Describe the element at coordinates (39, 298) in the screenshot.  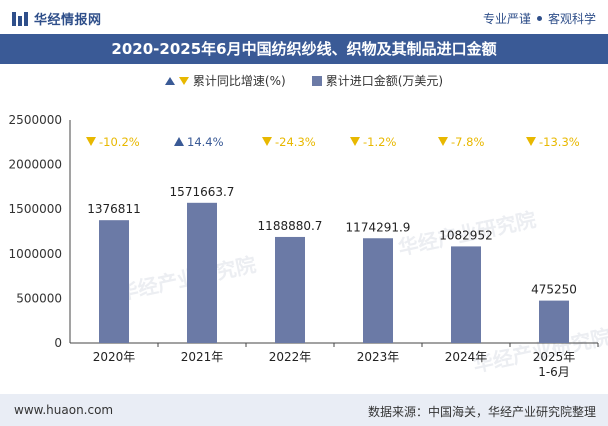
I see `y-tick-label: 500000` at that location.